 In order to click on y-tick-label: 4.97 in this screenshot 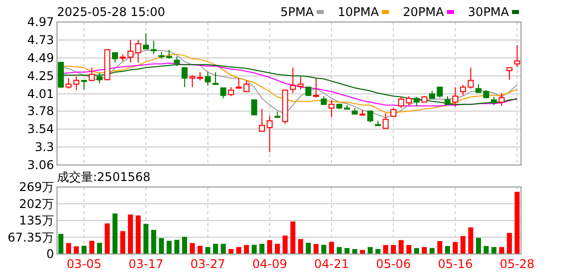, I will do `click(40, 22)`.